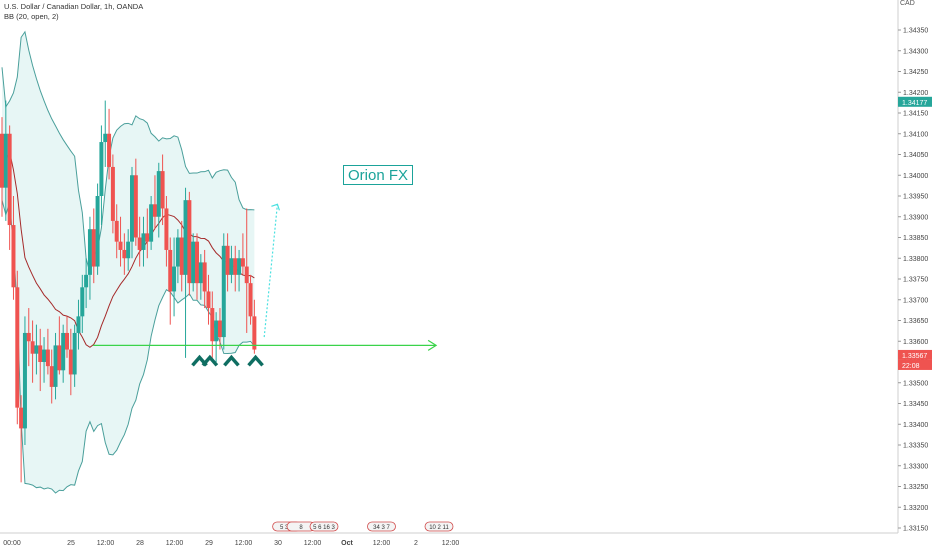 This screenshot has width=932, height=550. What do you see at coordinates (278, 543) in the screenshot?
I see `x-tick-label: 30` at bounding box center [278, 543].